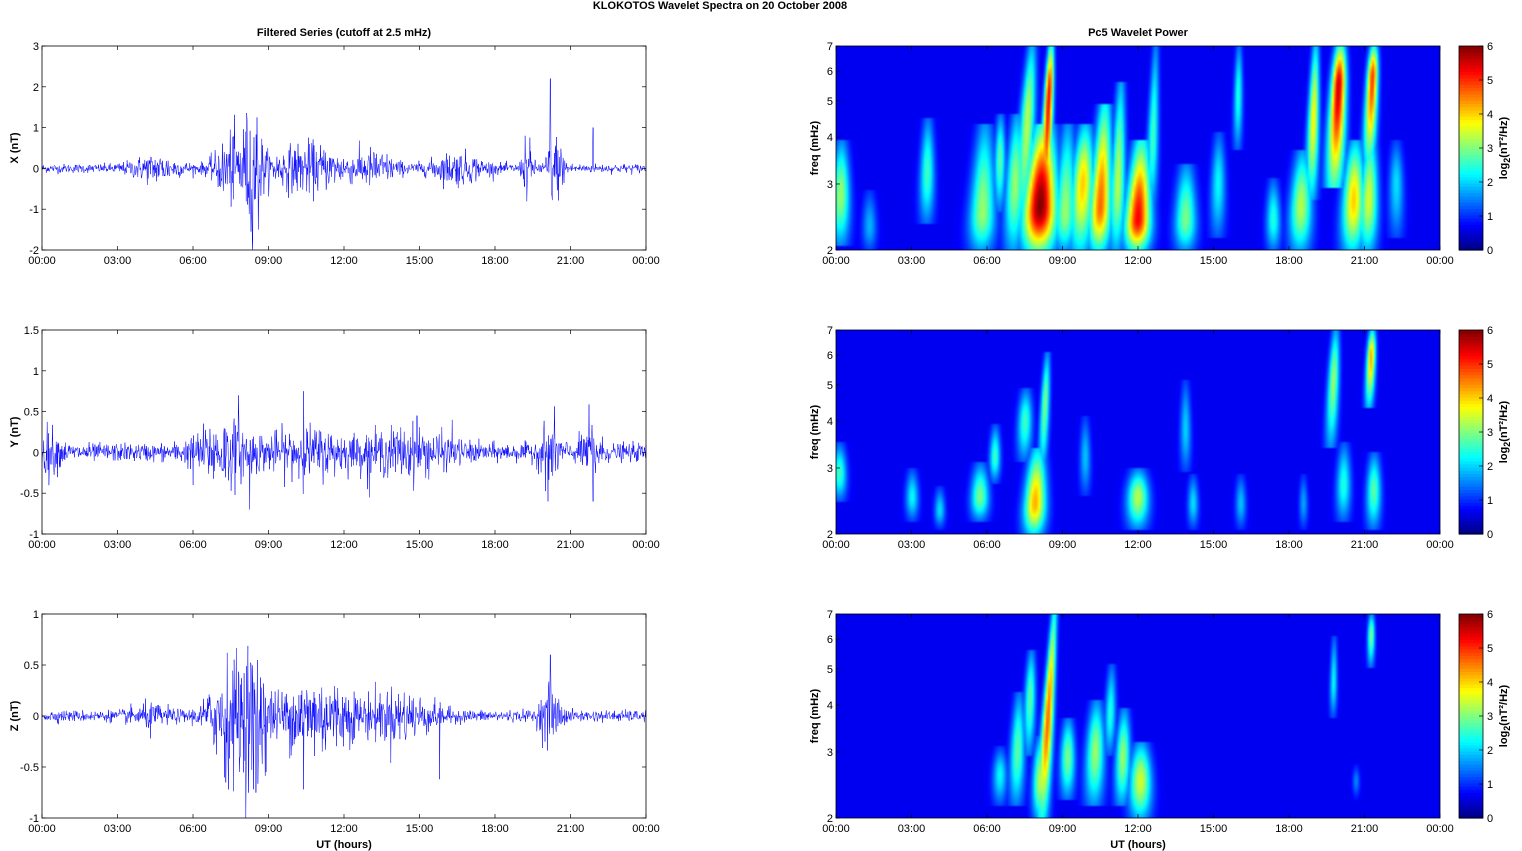  I want to click on colorbar-tick-label: 1, so click(1490, 217).